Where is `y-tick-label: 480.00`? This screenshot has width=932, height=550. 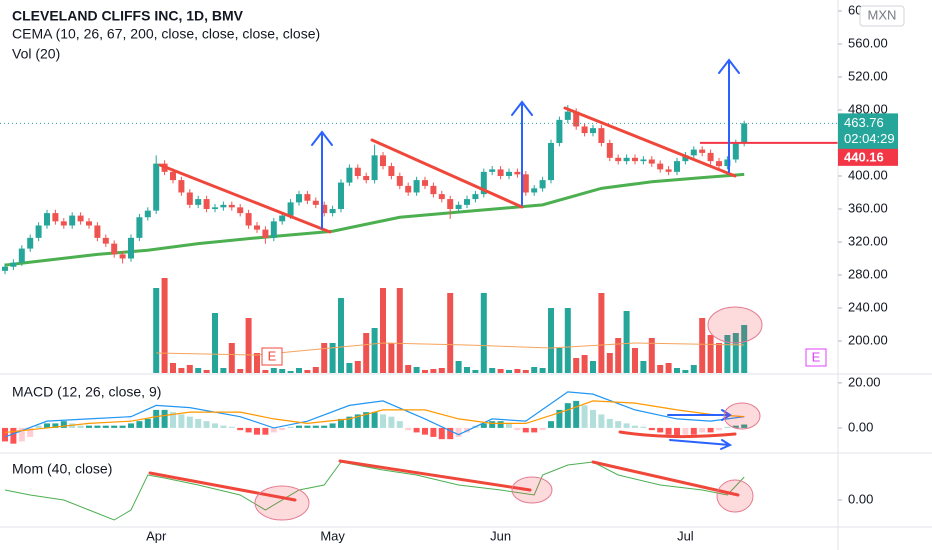
y-tick-label: 480.00 is located at coordinates (868, 108).